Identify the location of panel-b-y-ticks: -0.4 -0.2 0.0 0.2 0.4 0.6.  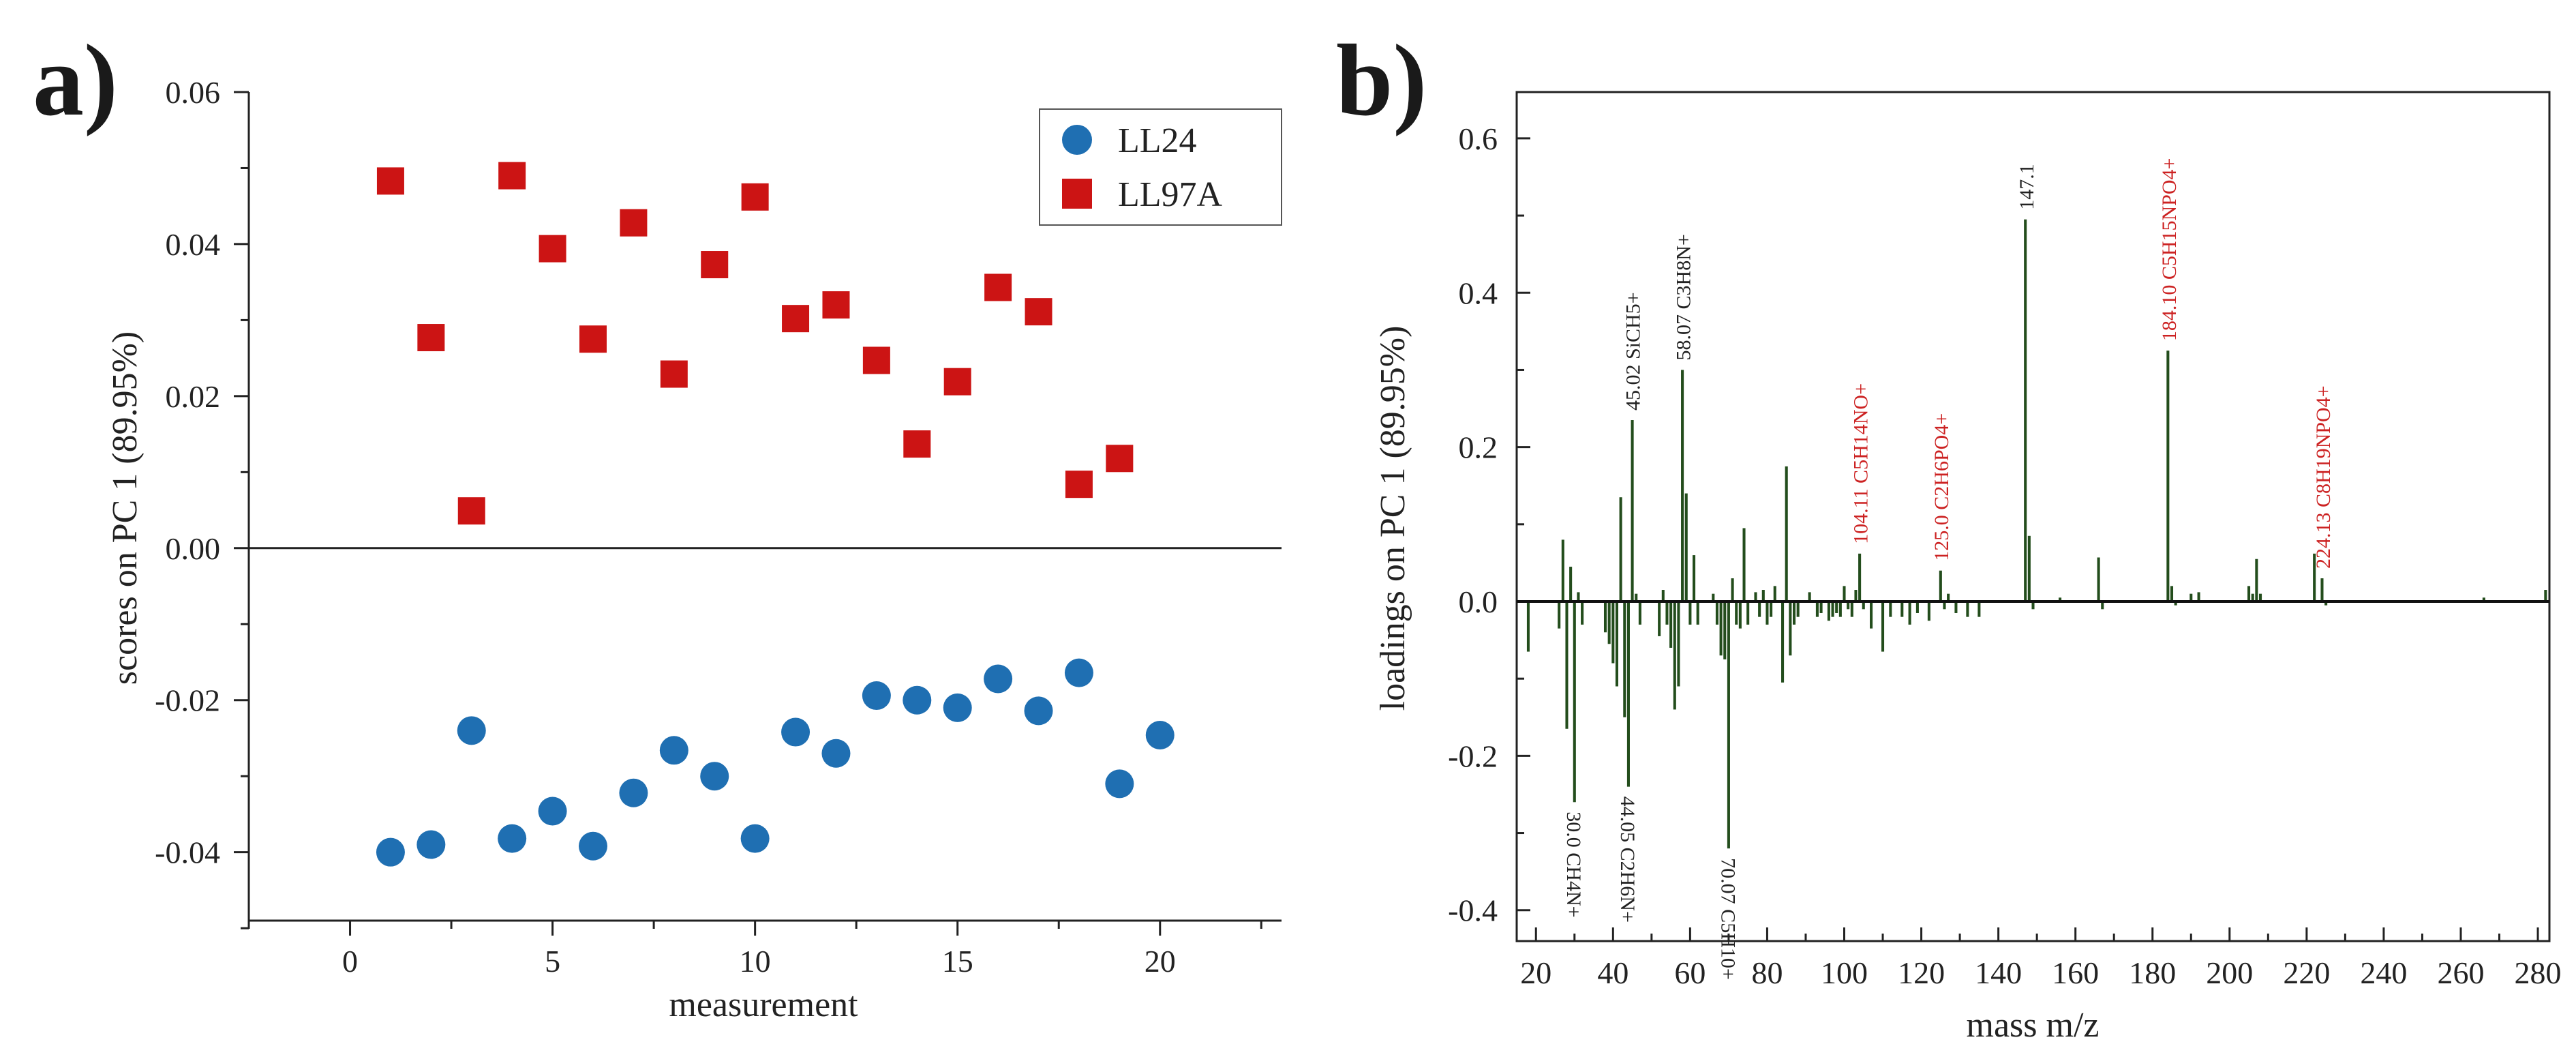
(1489, 524).